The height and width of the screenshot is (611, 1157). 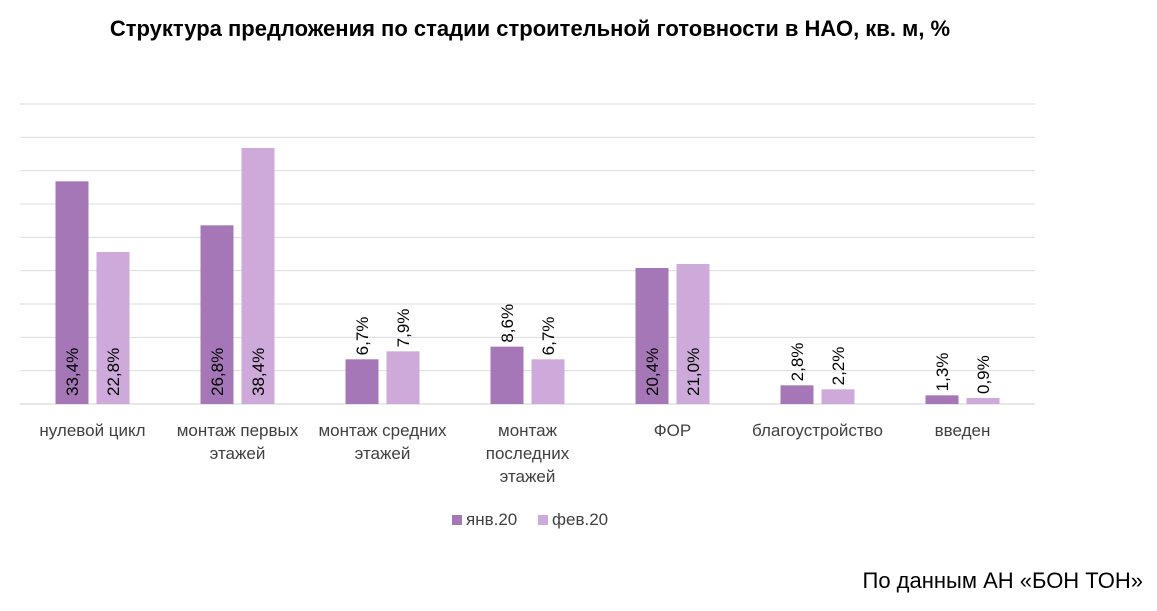 What do you see at coordinates (693, 372) in the screenshot?
I see `data-label: 21,0%` at bounding box center [693, 372].